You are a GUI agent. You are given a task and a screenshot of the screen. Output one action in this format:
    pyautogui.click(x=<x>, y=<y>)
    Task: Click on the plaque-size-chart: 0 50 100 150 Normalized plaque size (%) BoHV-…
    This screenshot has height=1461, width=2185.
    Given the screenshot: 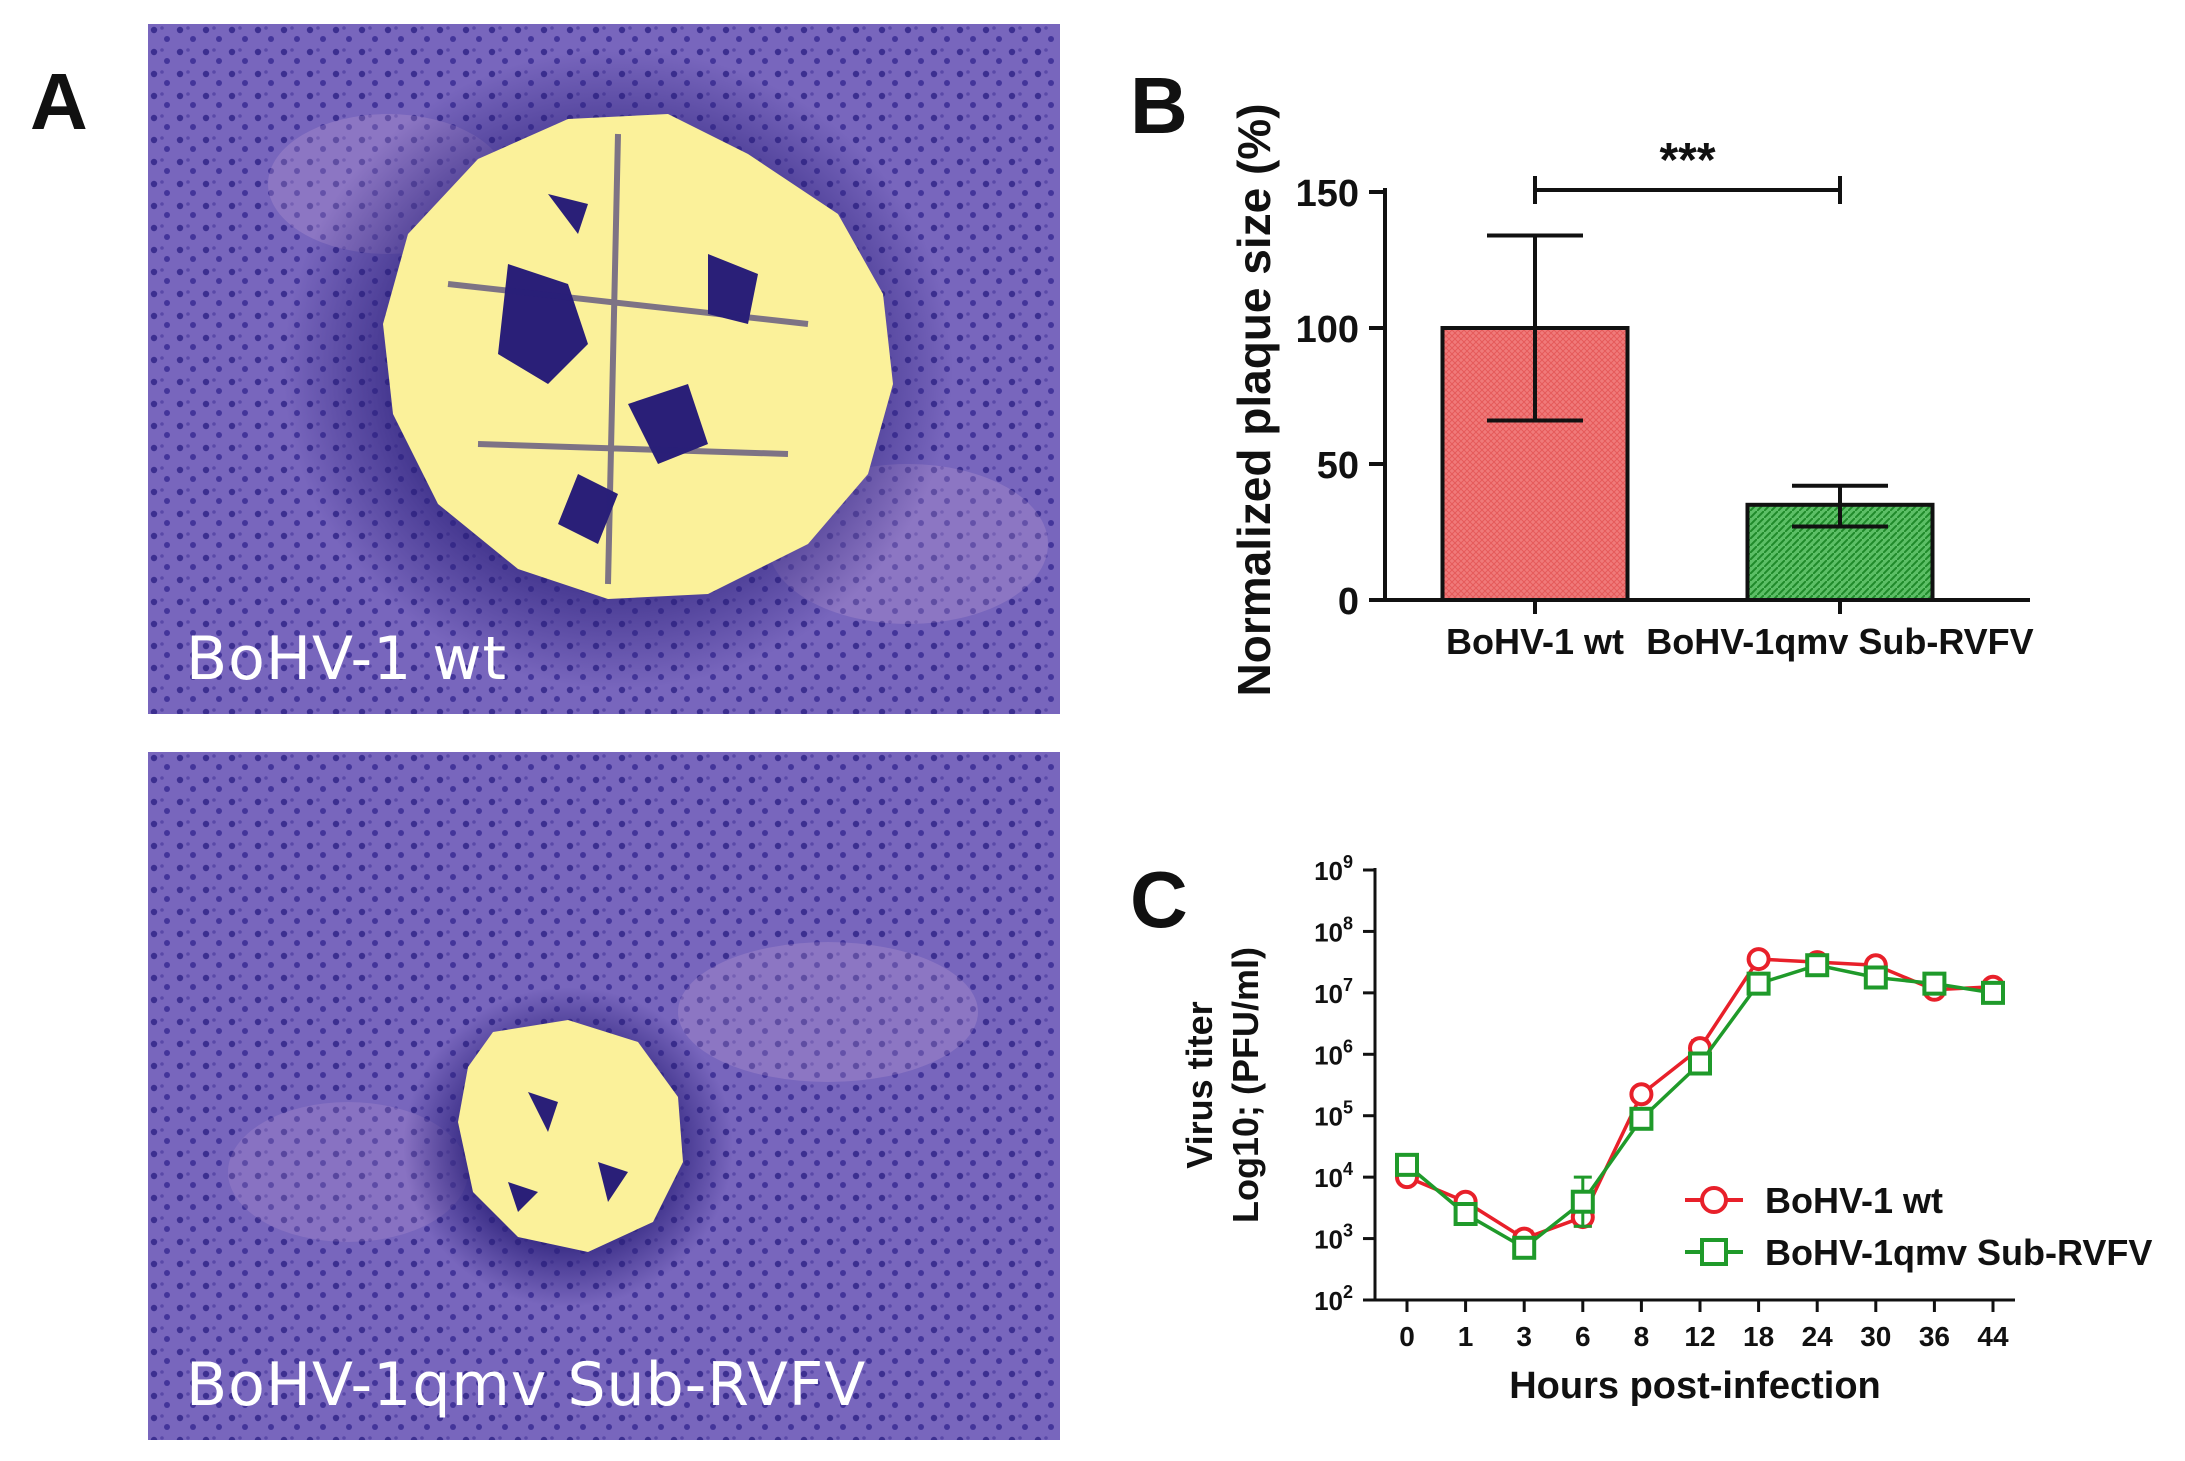 What is the action you would take?
    pyautogui.click(x=1631, y=399)
    